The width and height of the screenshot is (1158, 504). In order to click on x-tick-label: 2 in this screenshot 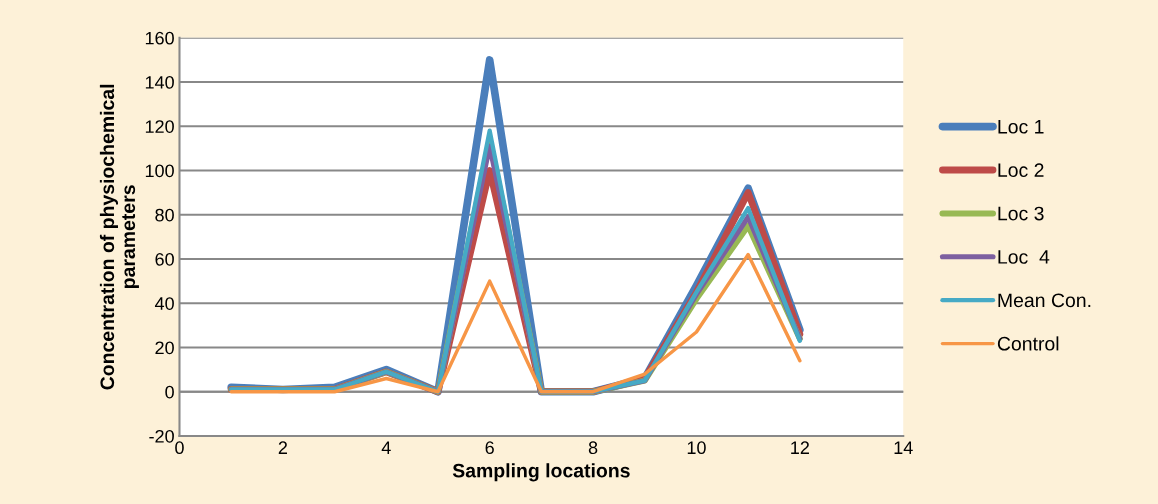, I will do `click(282, 447)`.